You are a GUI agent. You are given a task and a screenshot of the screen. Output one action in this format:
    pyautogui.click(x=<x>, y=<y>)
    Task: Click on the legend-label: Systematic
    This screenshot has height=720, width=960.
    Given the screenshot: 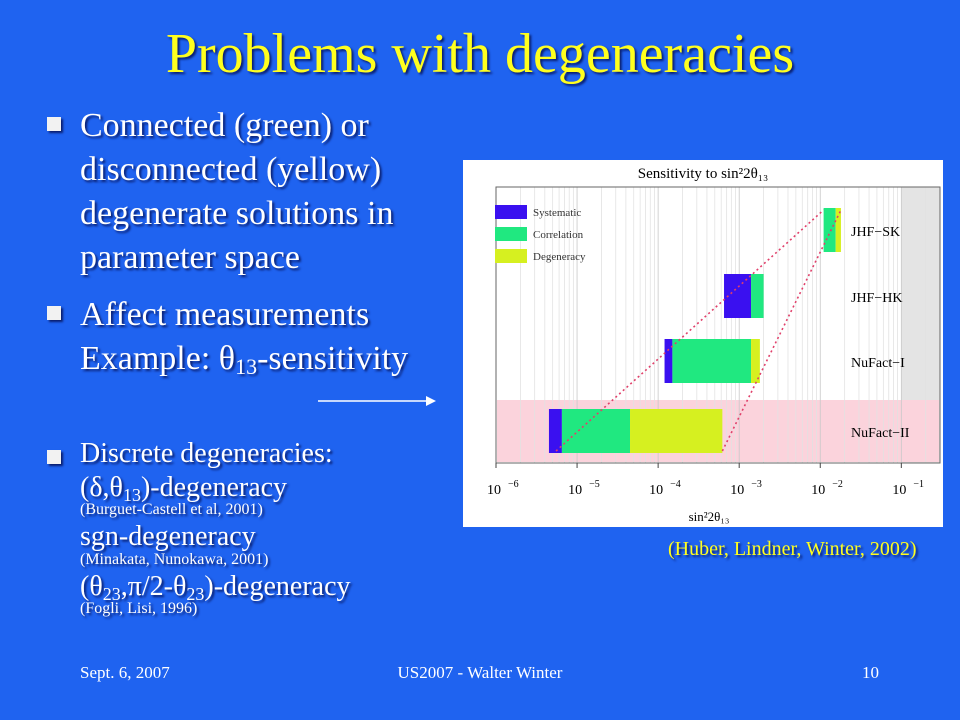 What is the action you would take?
    pyautogui.click(x=557, y=213)
    